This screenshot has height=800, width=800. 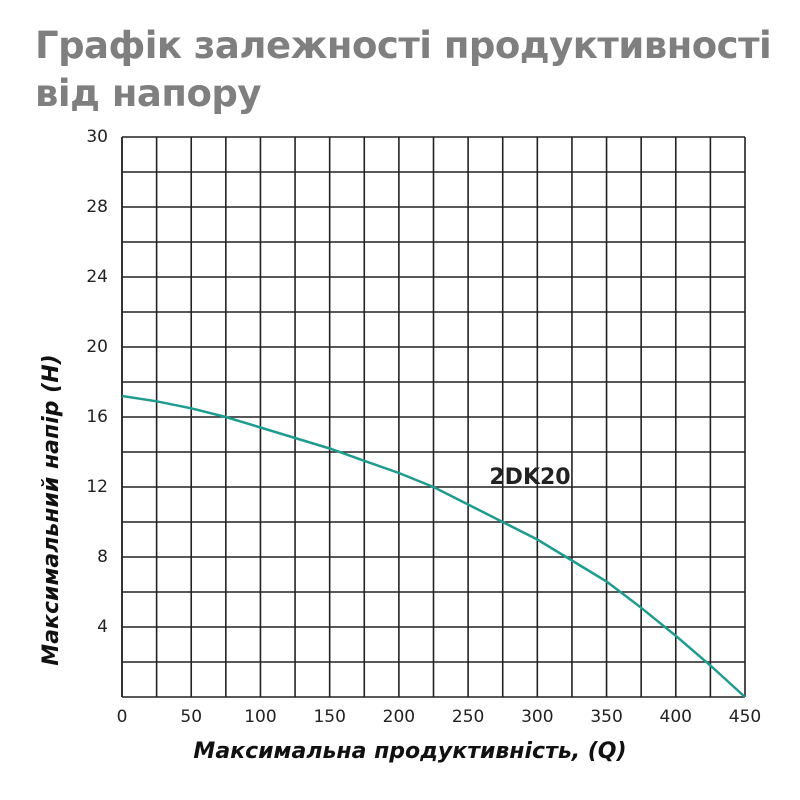 What do you see at coordinates (468, 717) in the screenshot?
I see `x-tick-label: 250` at bounding box center [468, 717].